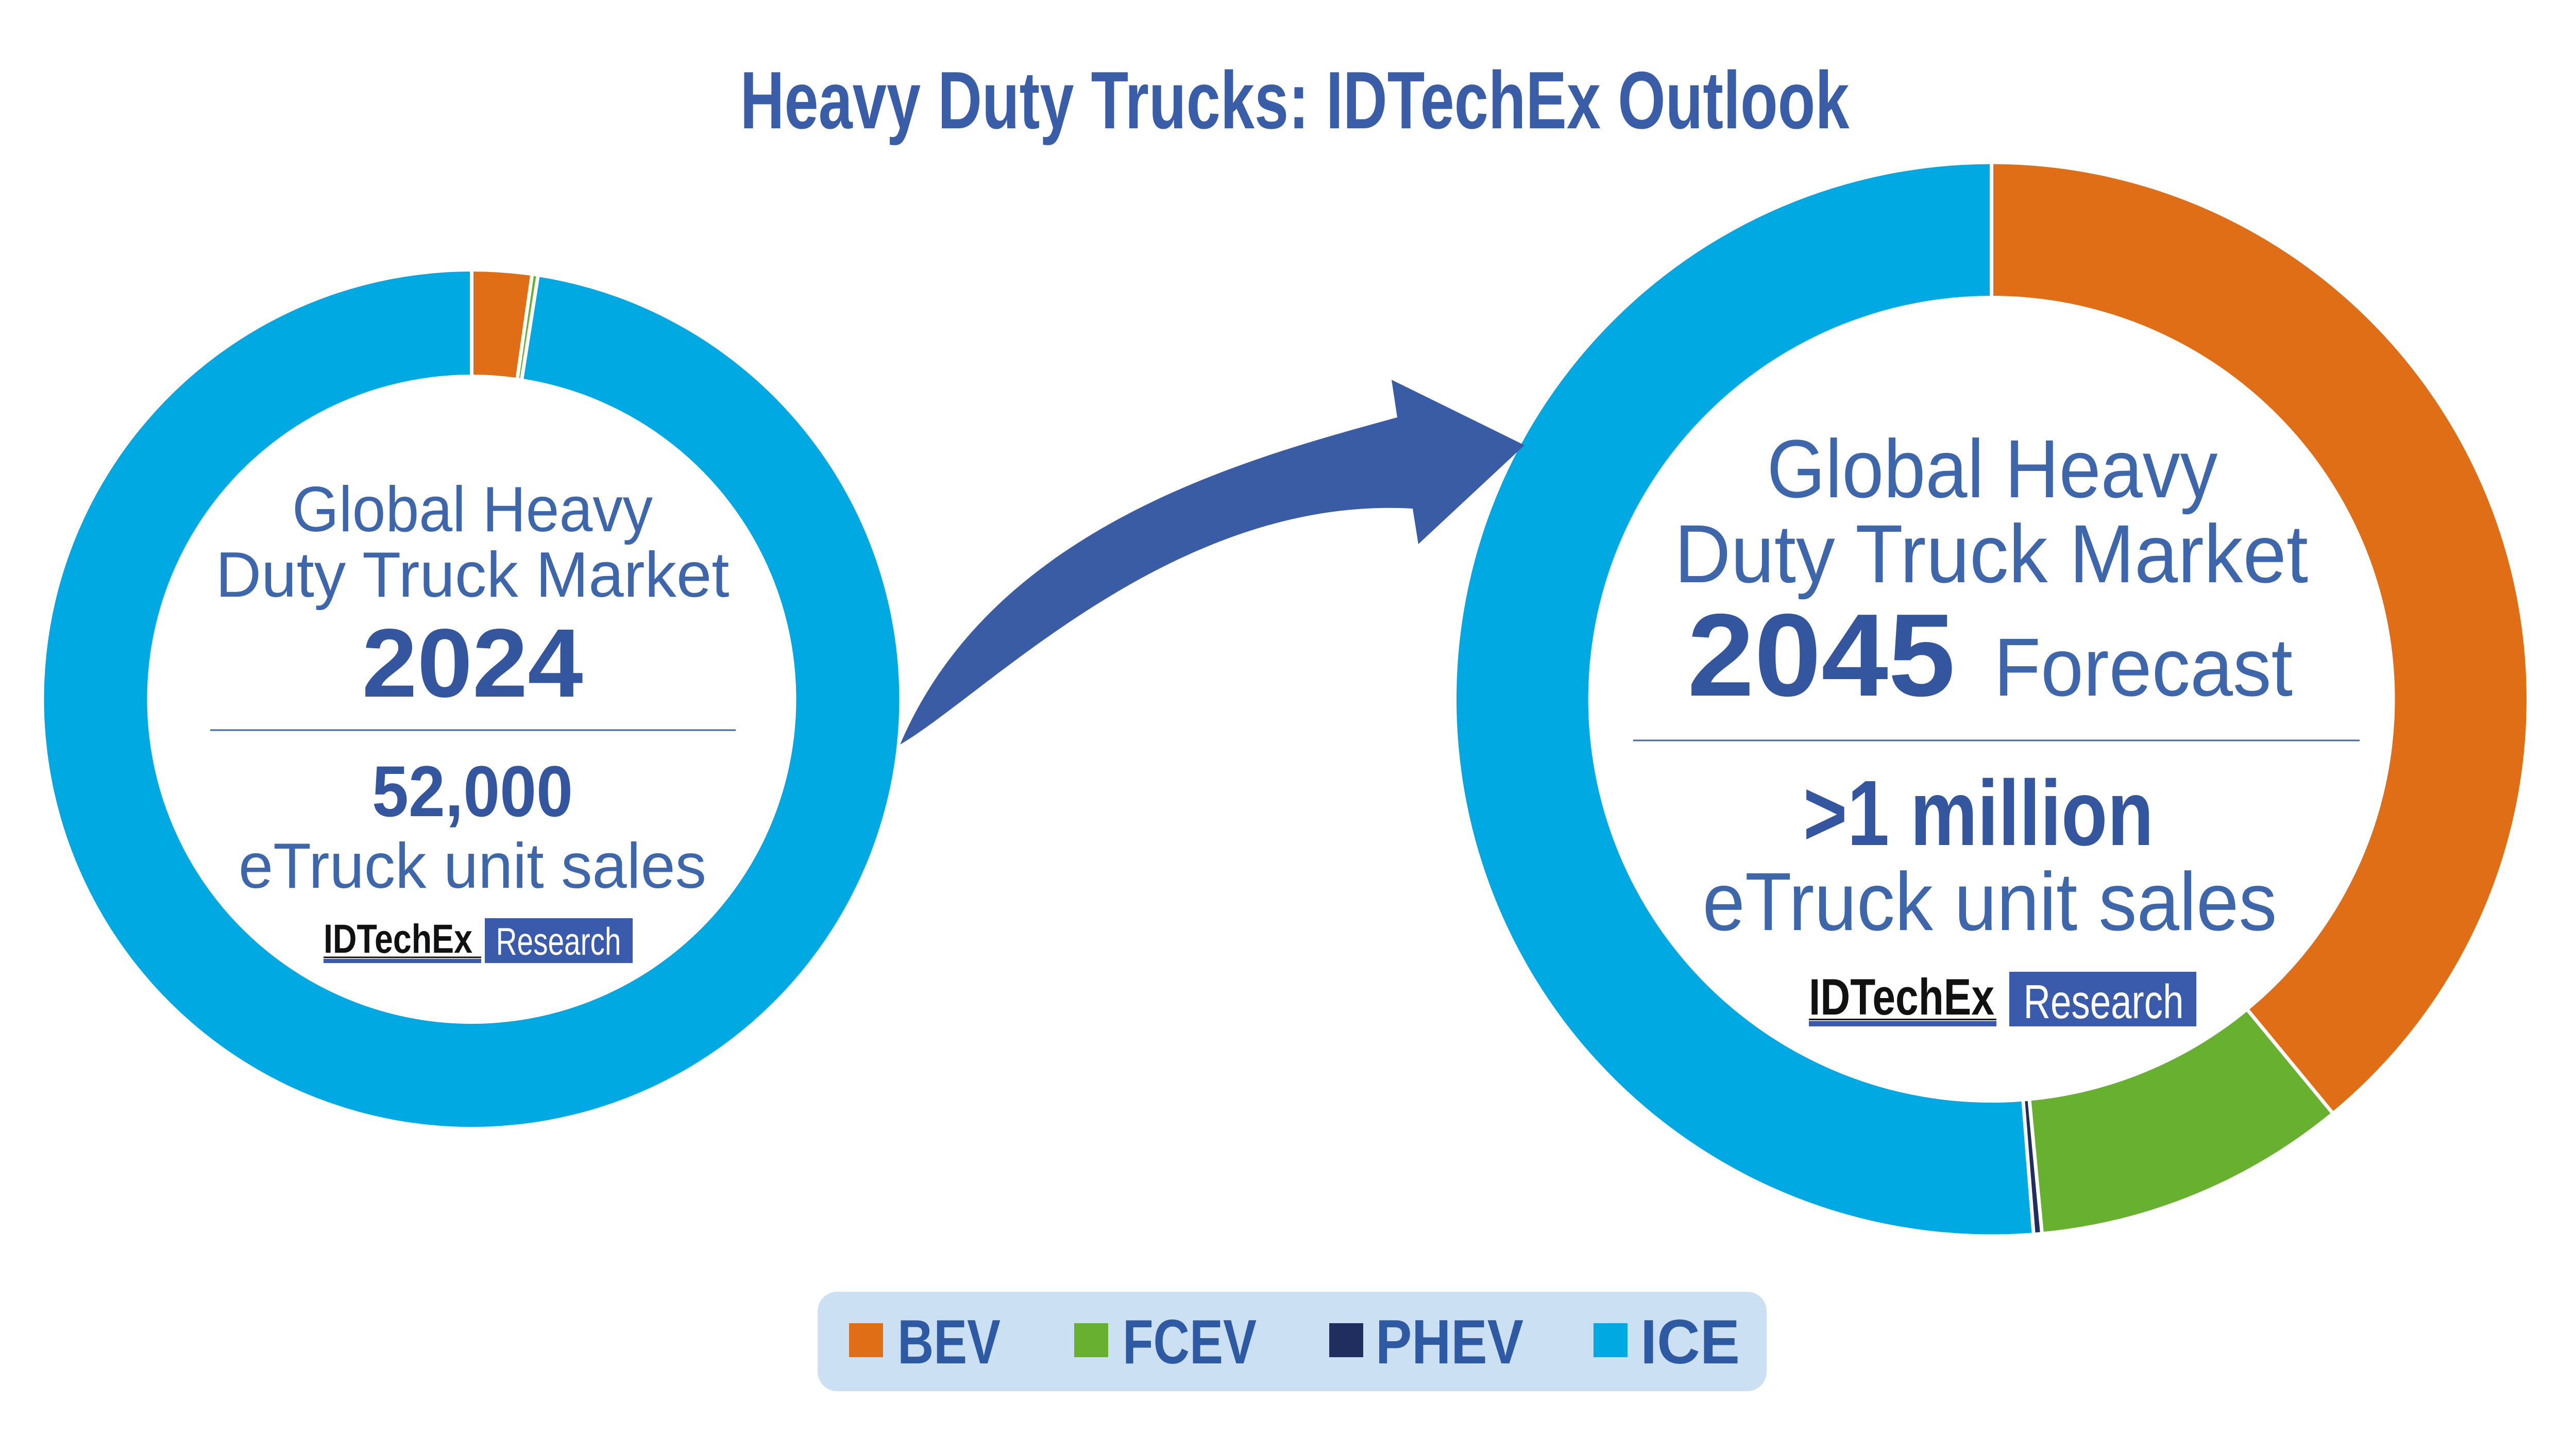 Image resolution: width=2576 pixels, height=1452 pixels. I want to click on svg-text: 2045, so click(1821, 655).